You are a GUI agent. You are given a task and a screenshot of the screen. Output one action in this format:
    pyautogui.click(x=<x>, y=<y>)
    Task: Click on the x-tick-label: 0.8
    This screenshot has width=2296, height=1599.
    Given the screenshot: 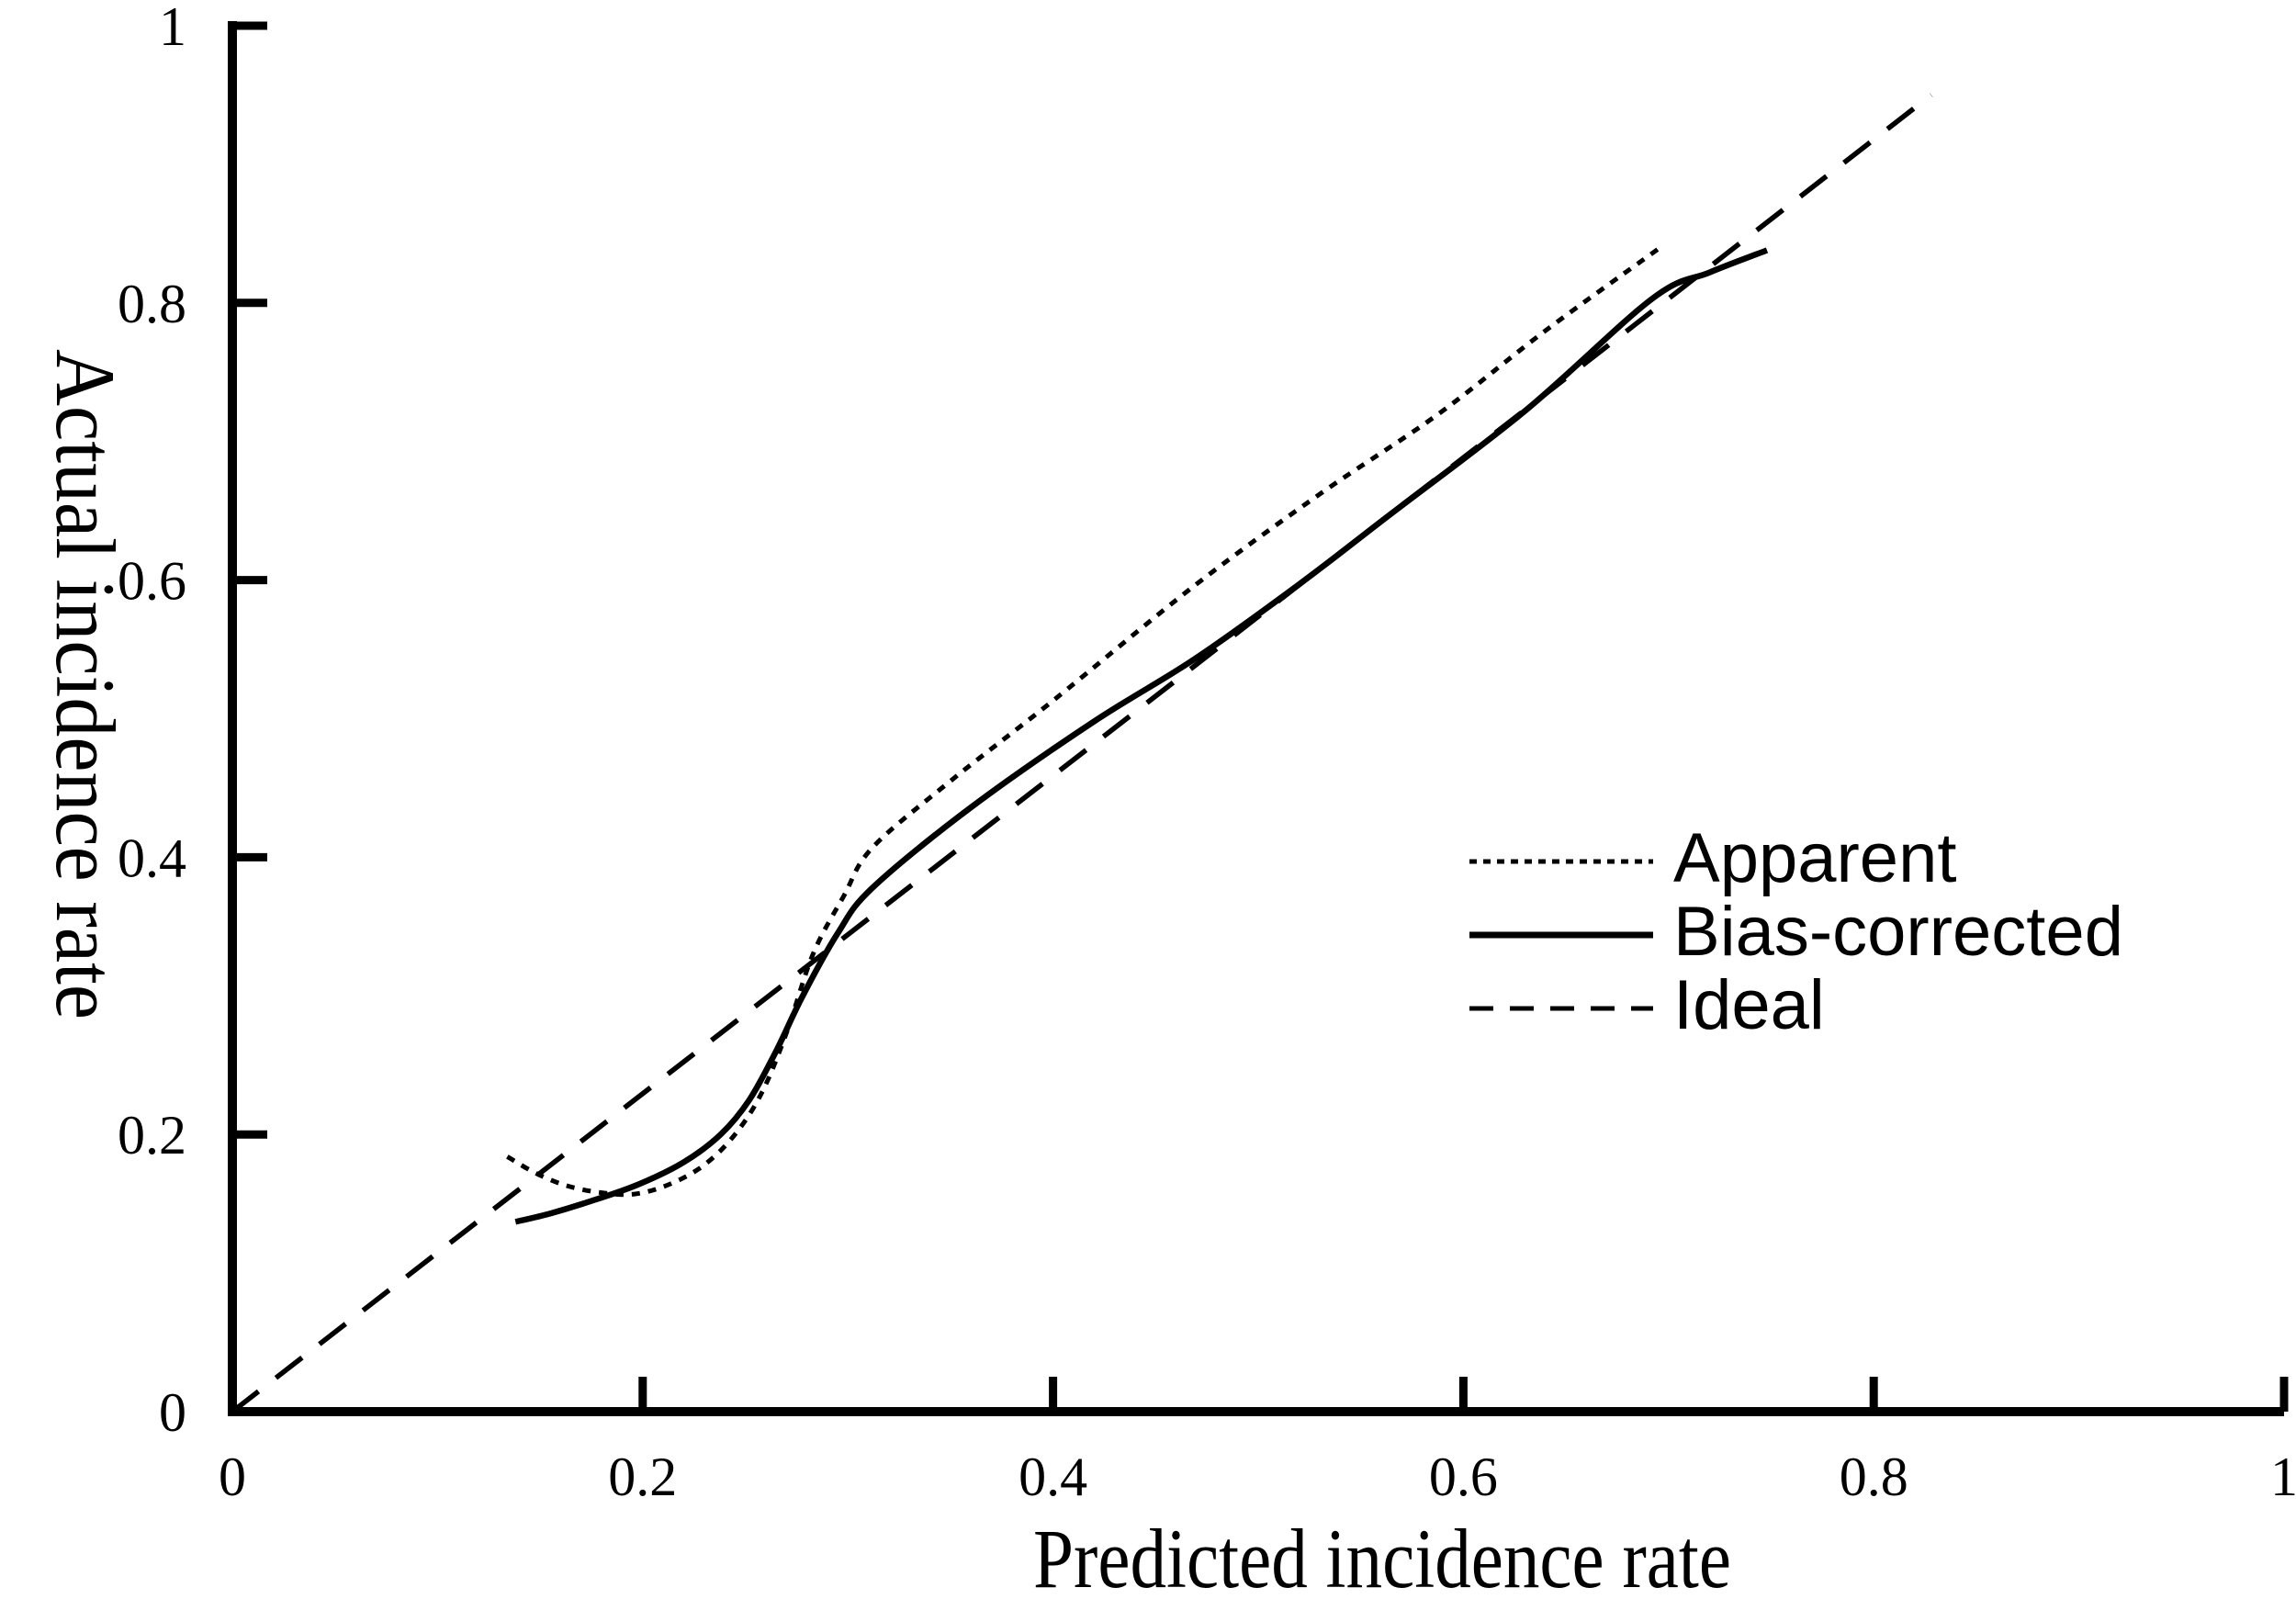 What is the action you would take?
    pyautogui.click(x=1874, y=1477)
    